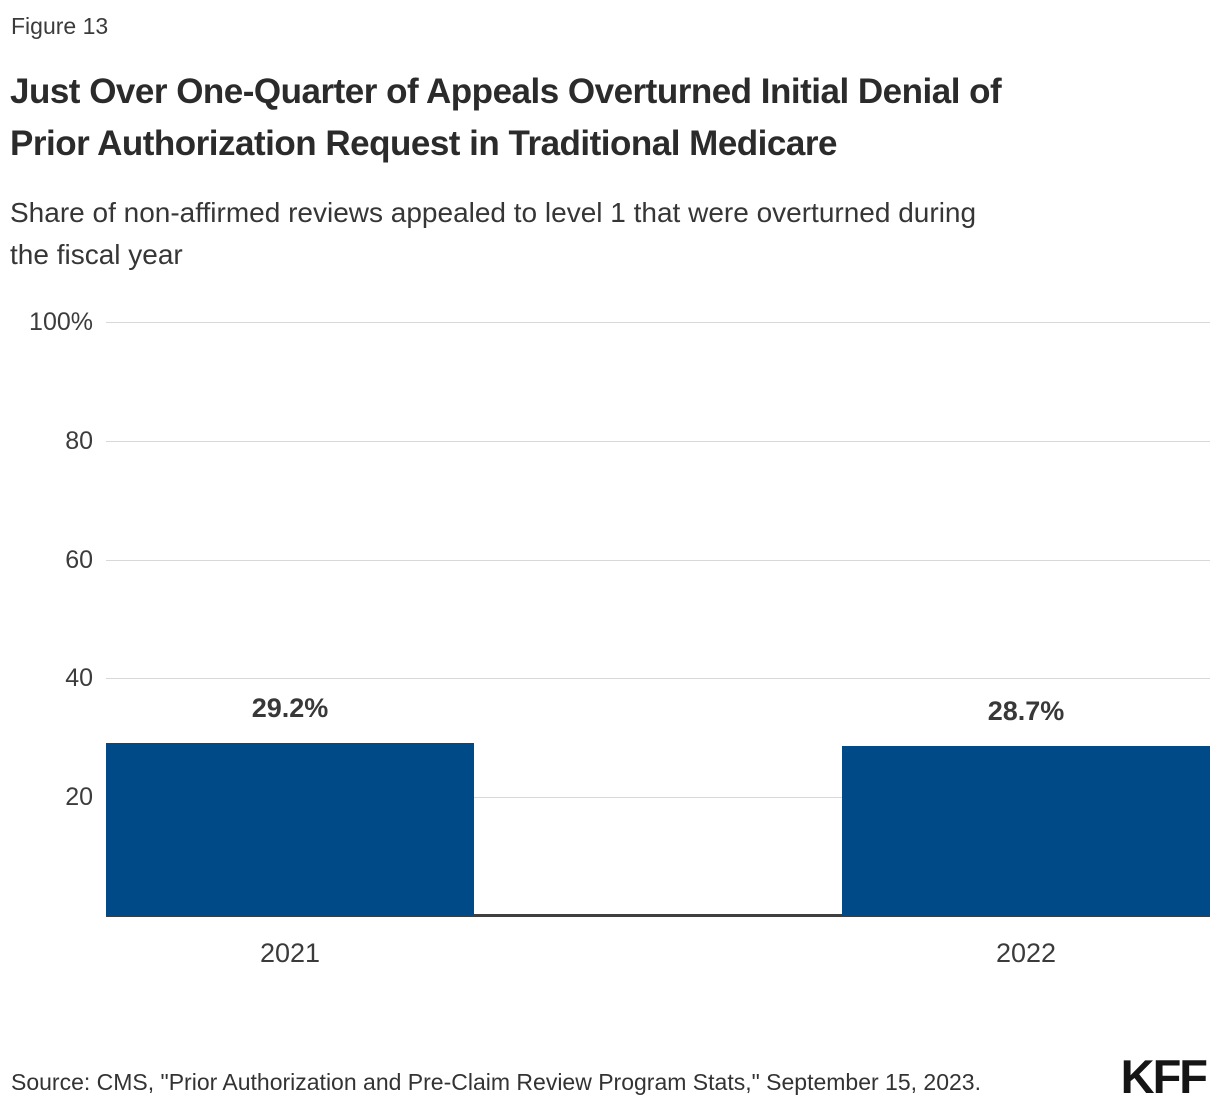 The width and height of the screenshot is (1220, 1110). I want to click on chart-subtitle-line-2: the fiscal year, so click(96, 254).